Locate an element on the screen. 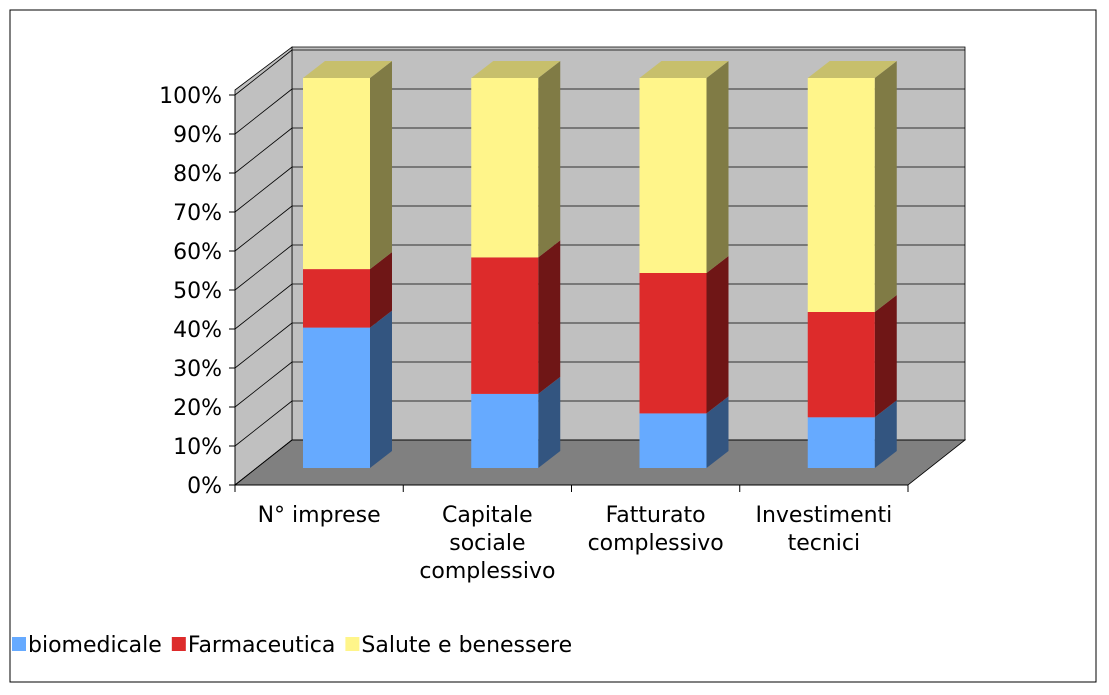  y-tick-label: 0% is located at coordinates (204, 486).